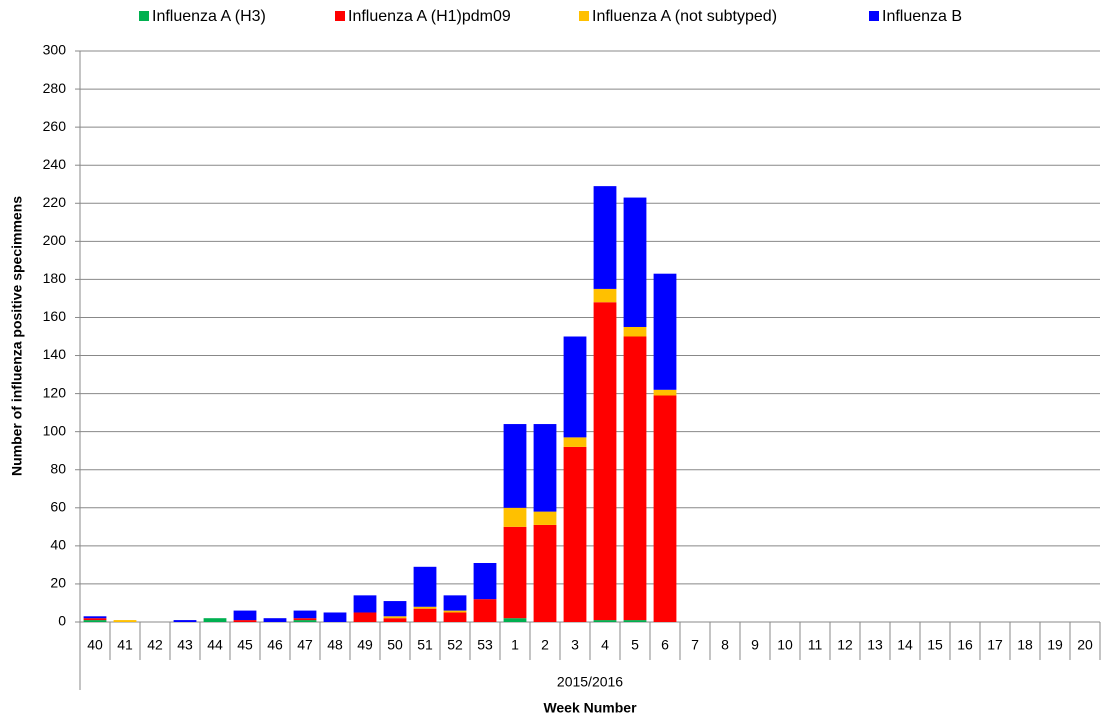 The width and height of the screenshot is (1108, 722). I want to click on x-tick-label: 14, so click(905, 645).